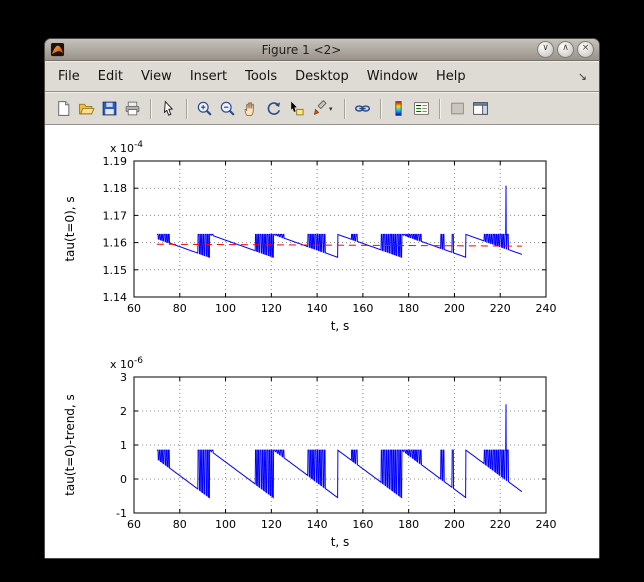 The width and height of the screenshot is (644, 582). Describe the element at coordinates (115, 297) in the screenshot. I see `svg-text: 1.14` at that location.